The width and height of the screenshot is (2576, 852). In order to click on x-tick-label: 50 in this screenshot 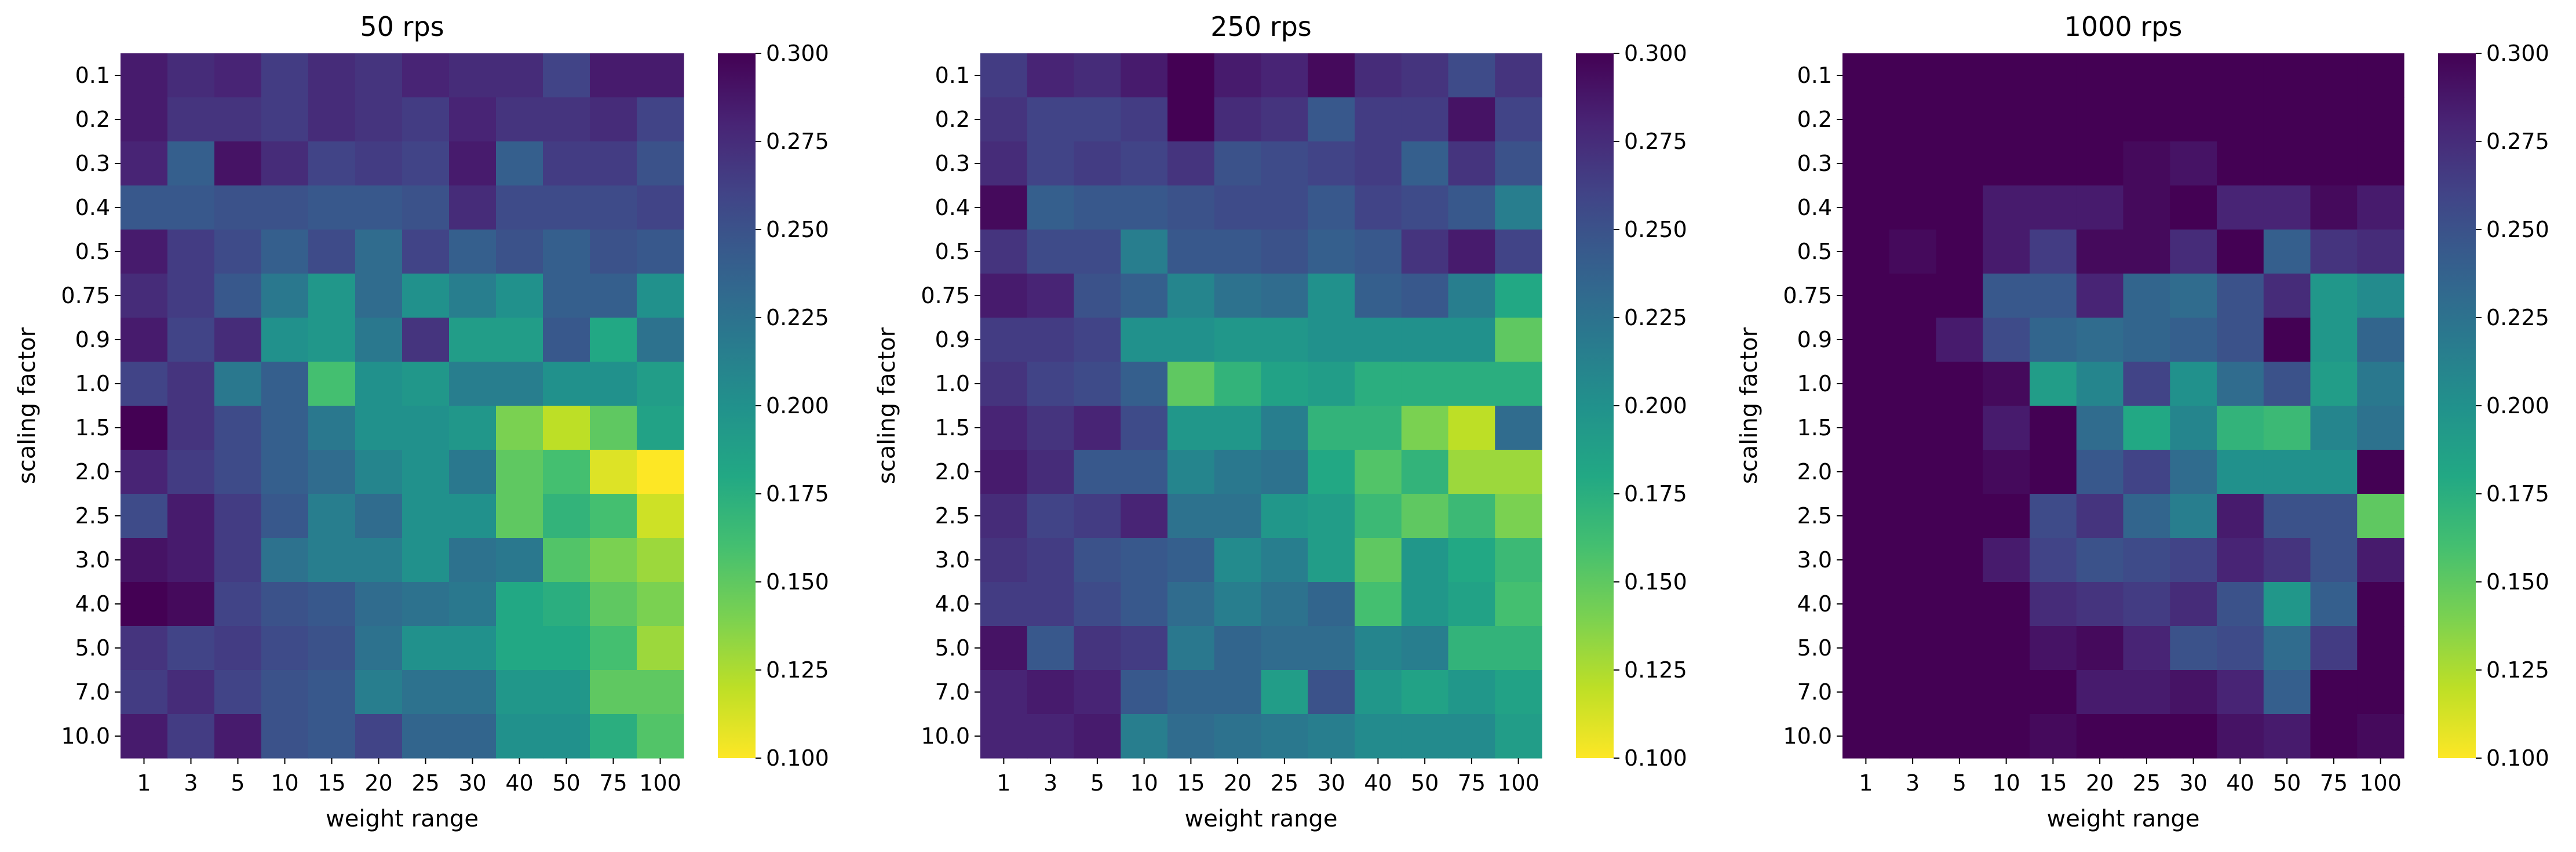, I will do `click(1425, 783)`.